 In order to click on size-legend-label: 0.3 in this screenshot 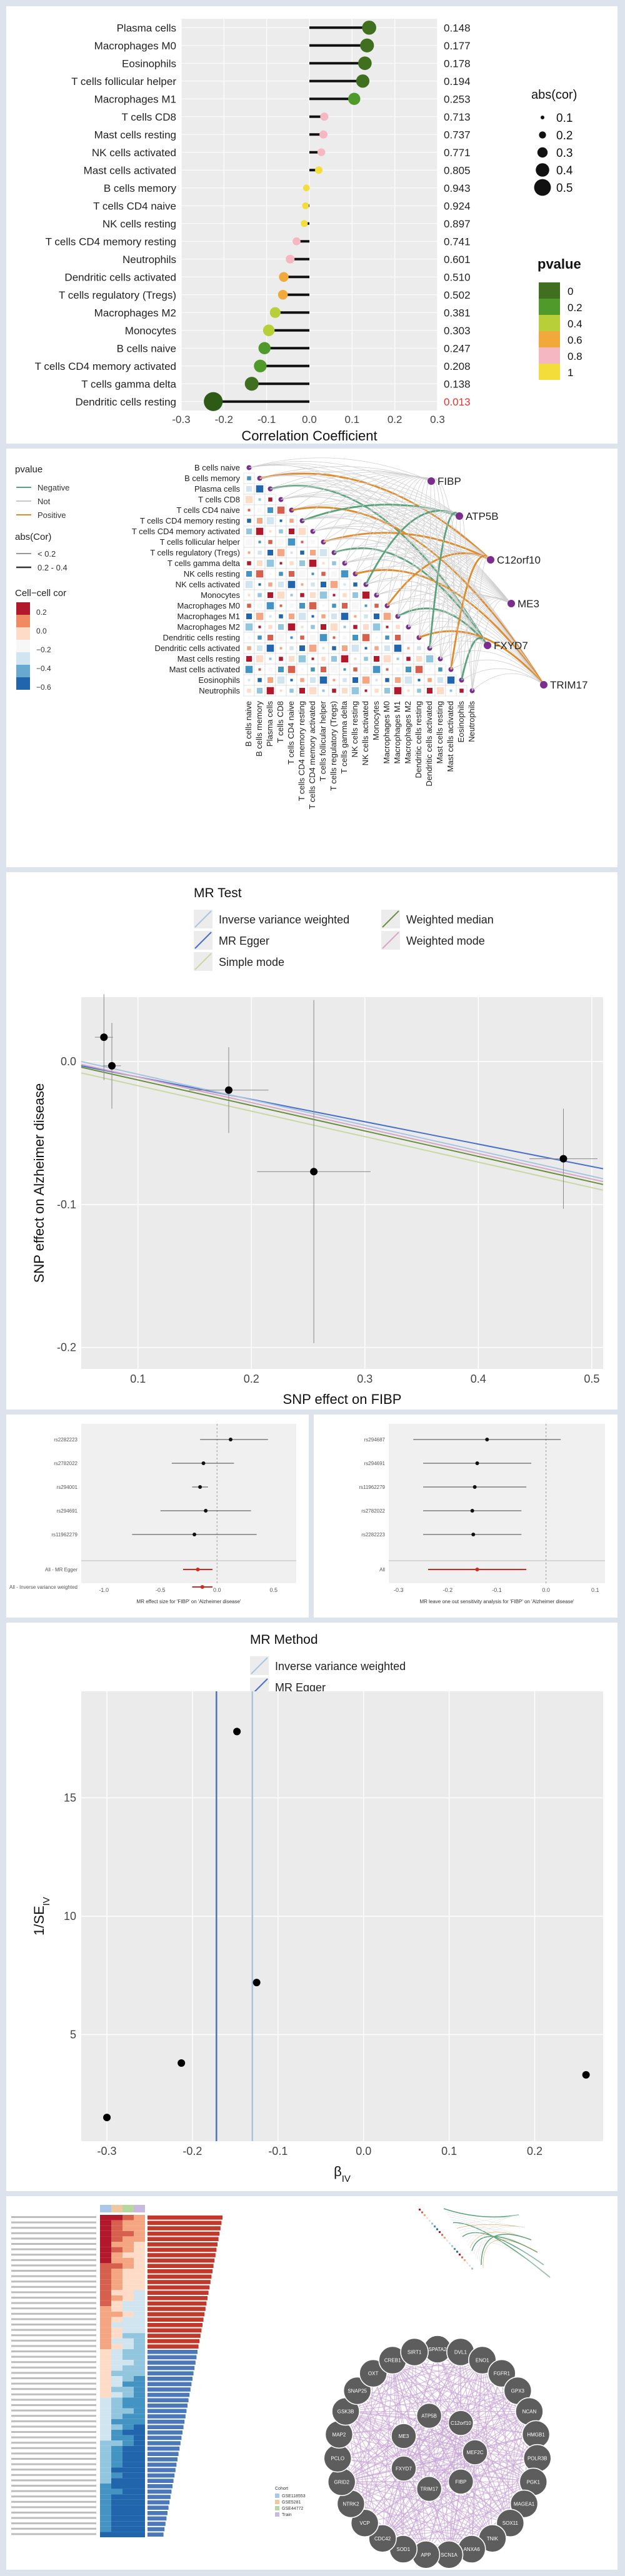, I will do `click(564, 154)`.